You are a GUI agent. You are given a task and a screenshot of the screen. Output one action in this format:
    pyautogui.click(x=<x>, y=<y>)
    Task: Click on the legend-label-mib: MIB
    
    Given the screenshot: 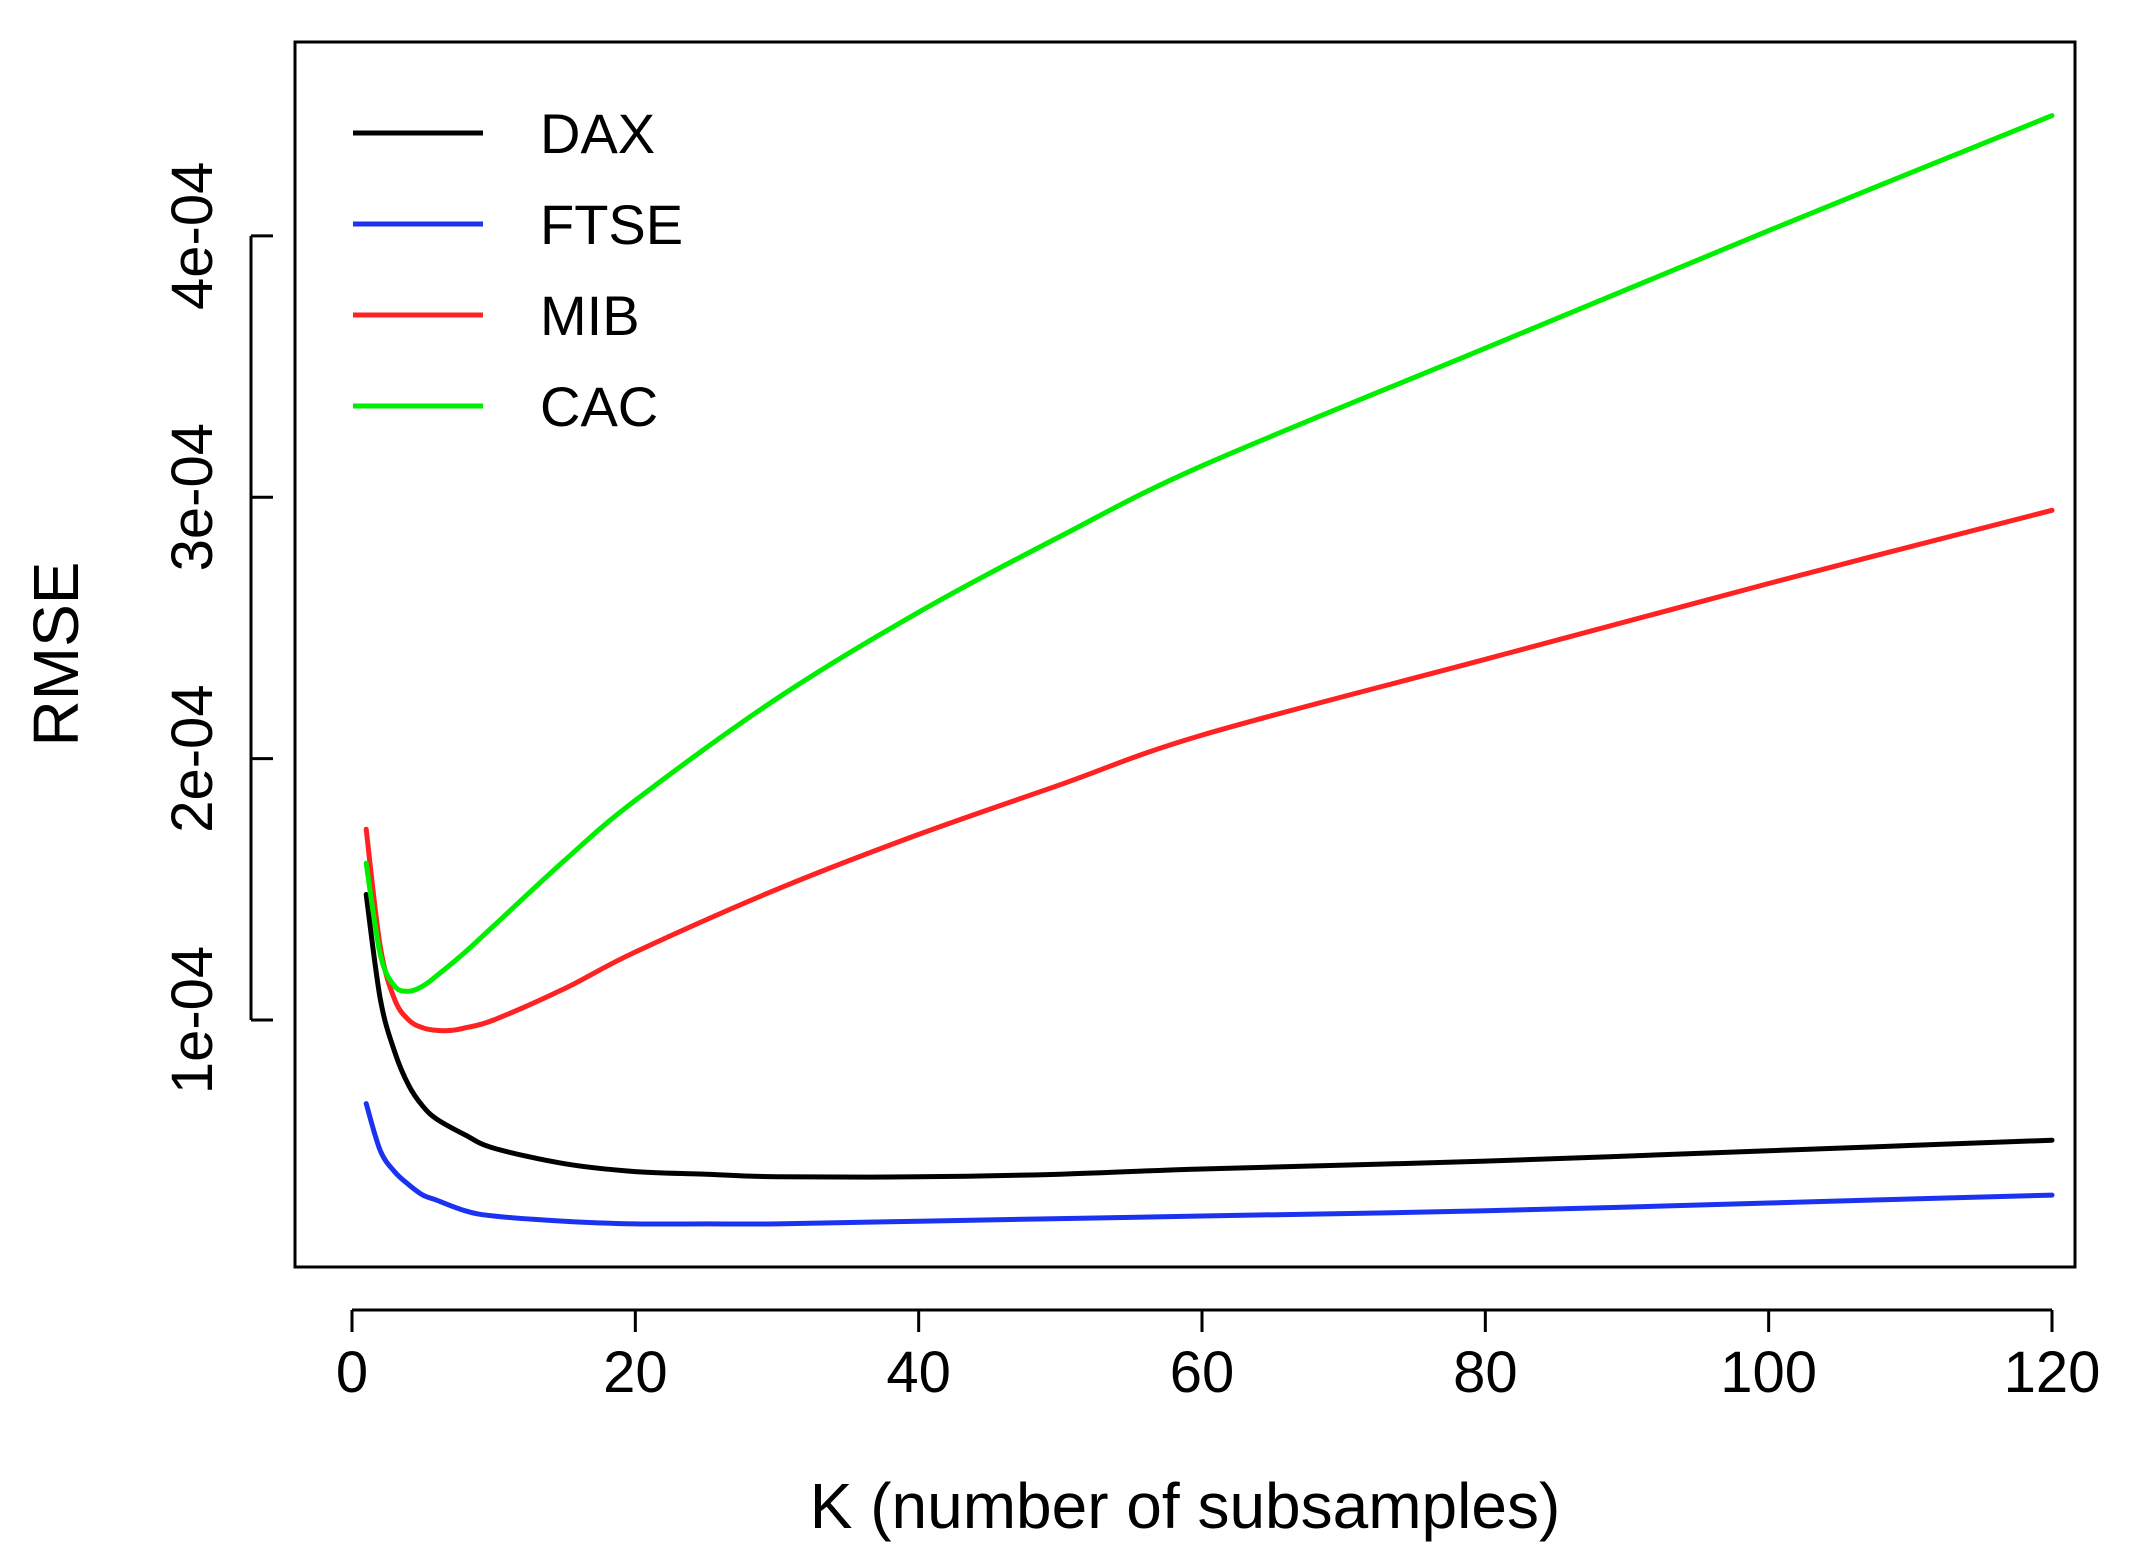 What is the action you would take?
    pyautogui.click(x=590, y=315)
    